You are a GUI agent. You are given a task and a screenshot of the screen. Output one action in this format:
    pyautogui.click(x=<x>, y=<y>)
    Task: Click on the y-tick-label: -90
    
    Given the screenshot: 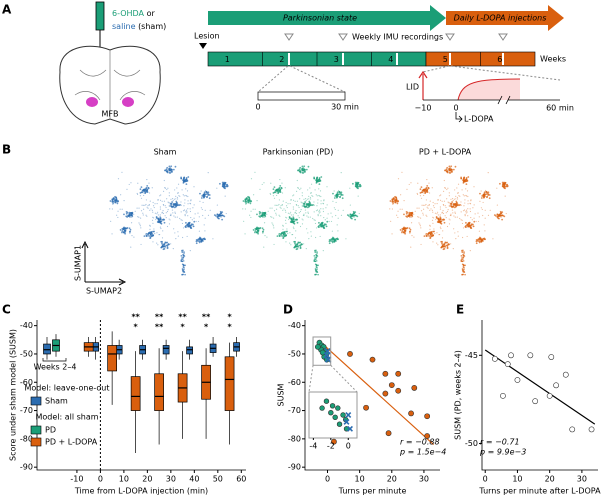 What is the action you would take?
    pyautogui.click(x=294, y=467)
    